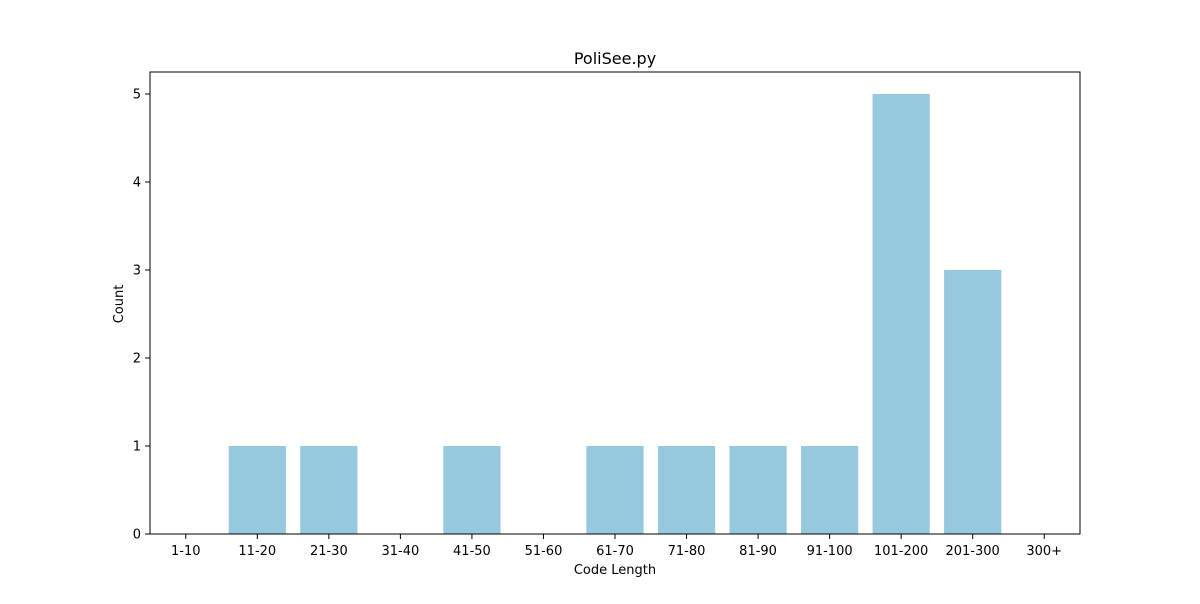  Describe the element at coordinates (186, 551) in the screenshot. I see `x-tick-label: 1-10` at that location.